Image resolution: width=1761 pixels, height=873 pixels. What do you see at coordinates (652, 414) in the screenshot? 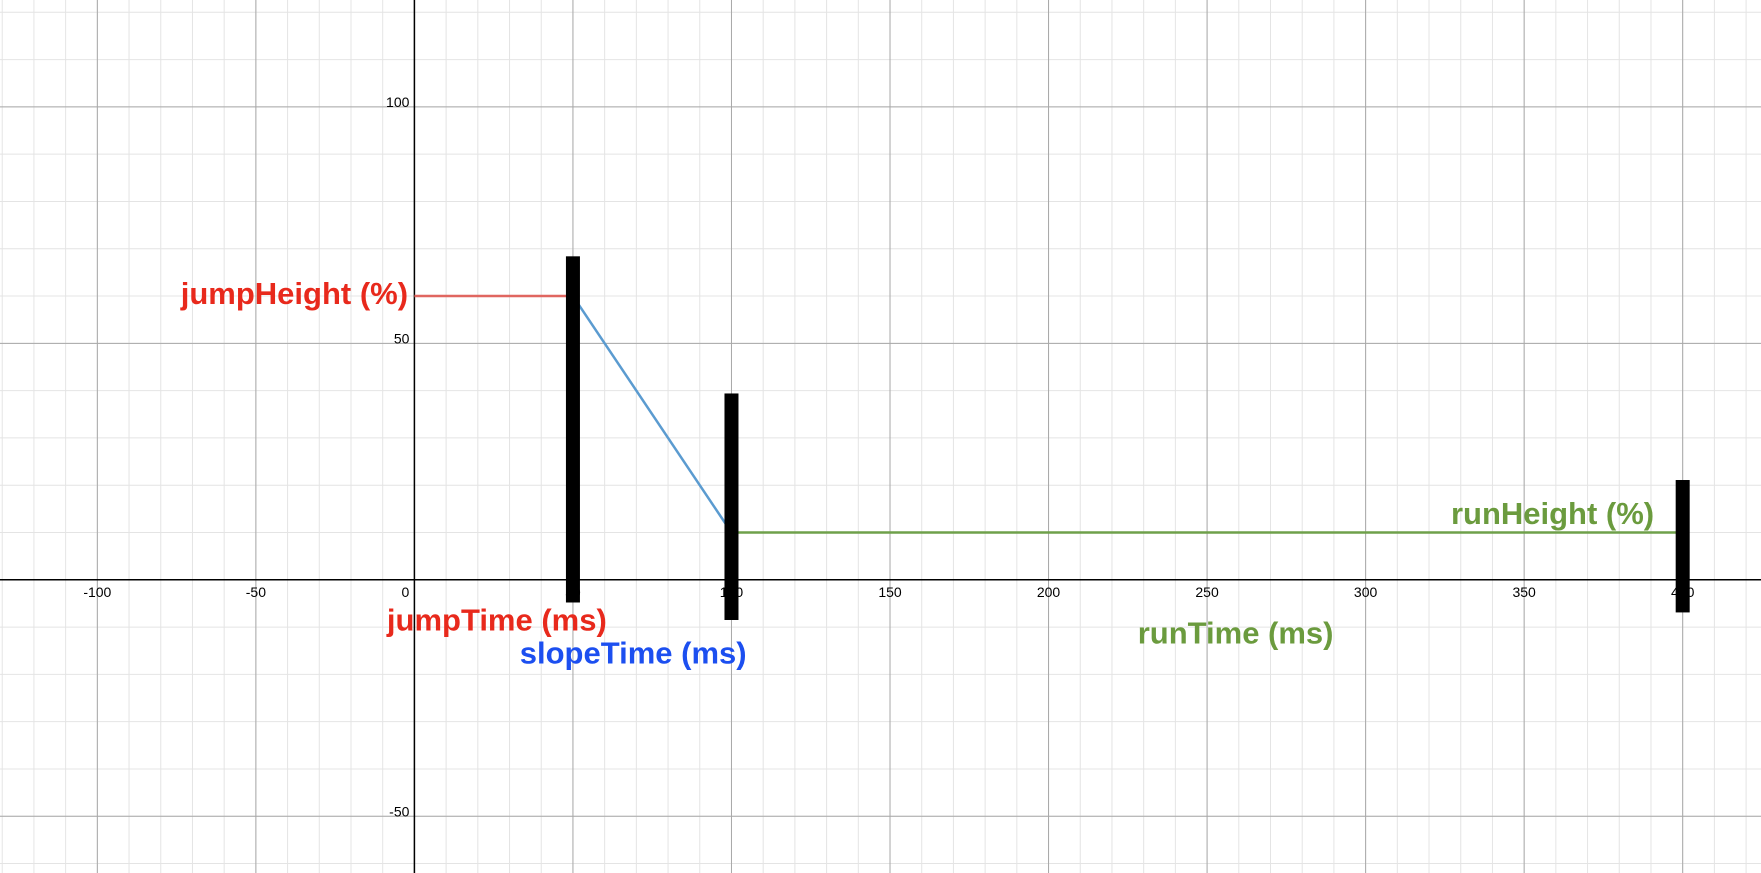
I see `series-line` at bounding box center [652, 414].